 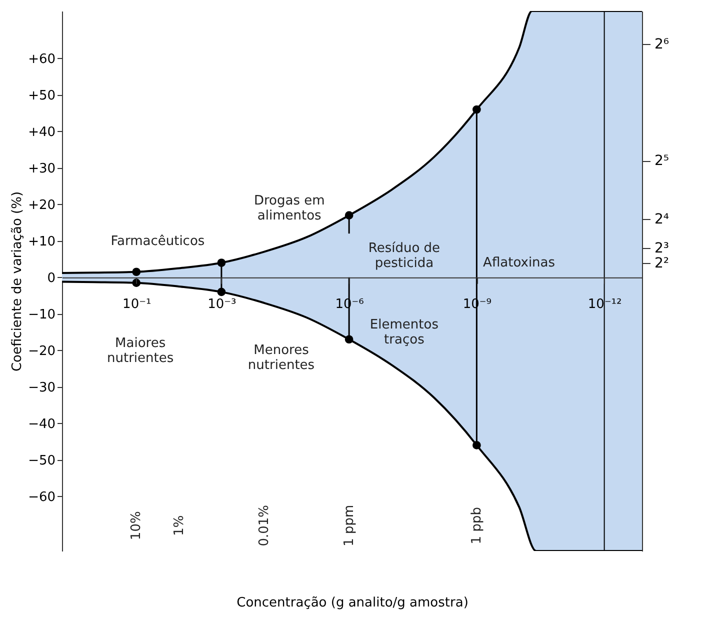 I want to click on annotation: Drogas em alimentos, so click(x=289, y=209).